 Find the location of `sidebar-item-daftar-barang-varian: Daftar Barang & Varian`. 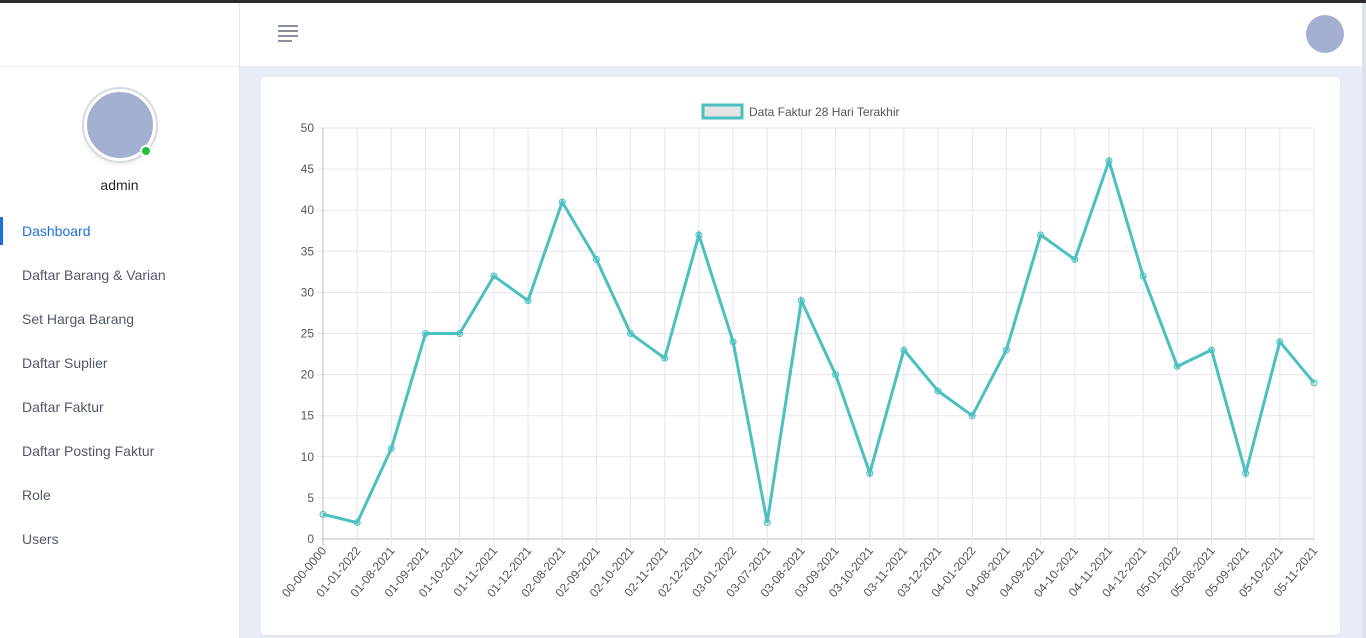

sidebar-item-daftar-barang-varian: Daftar Barang & Varian is located at coordinates (94, 275).